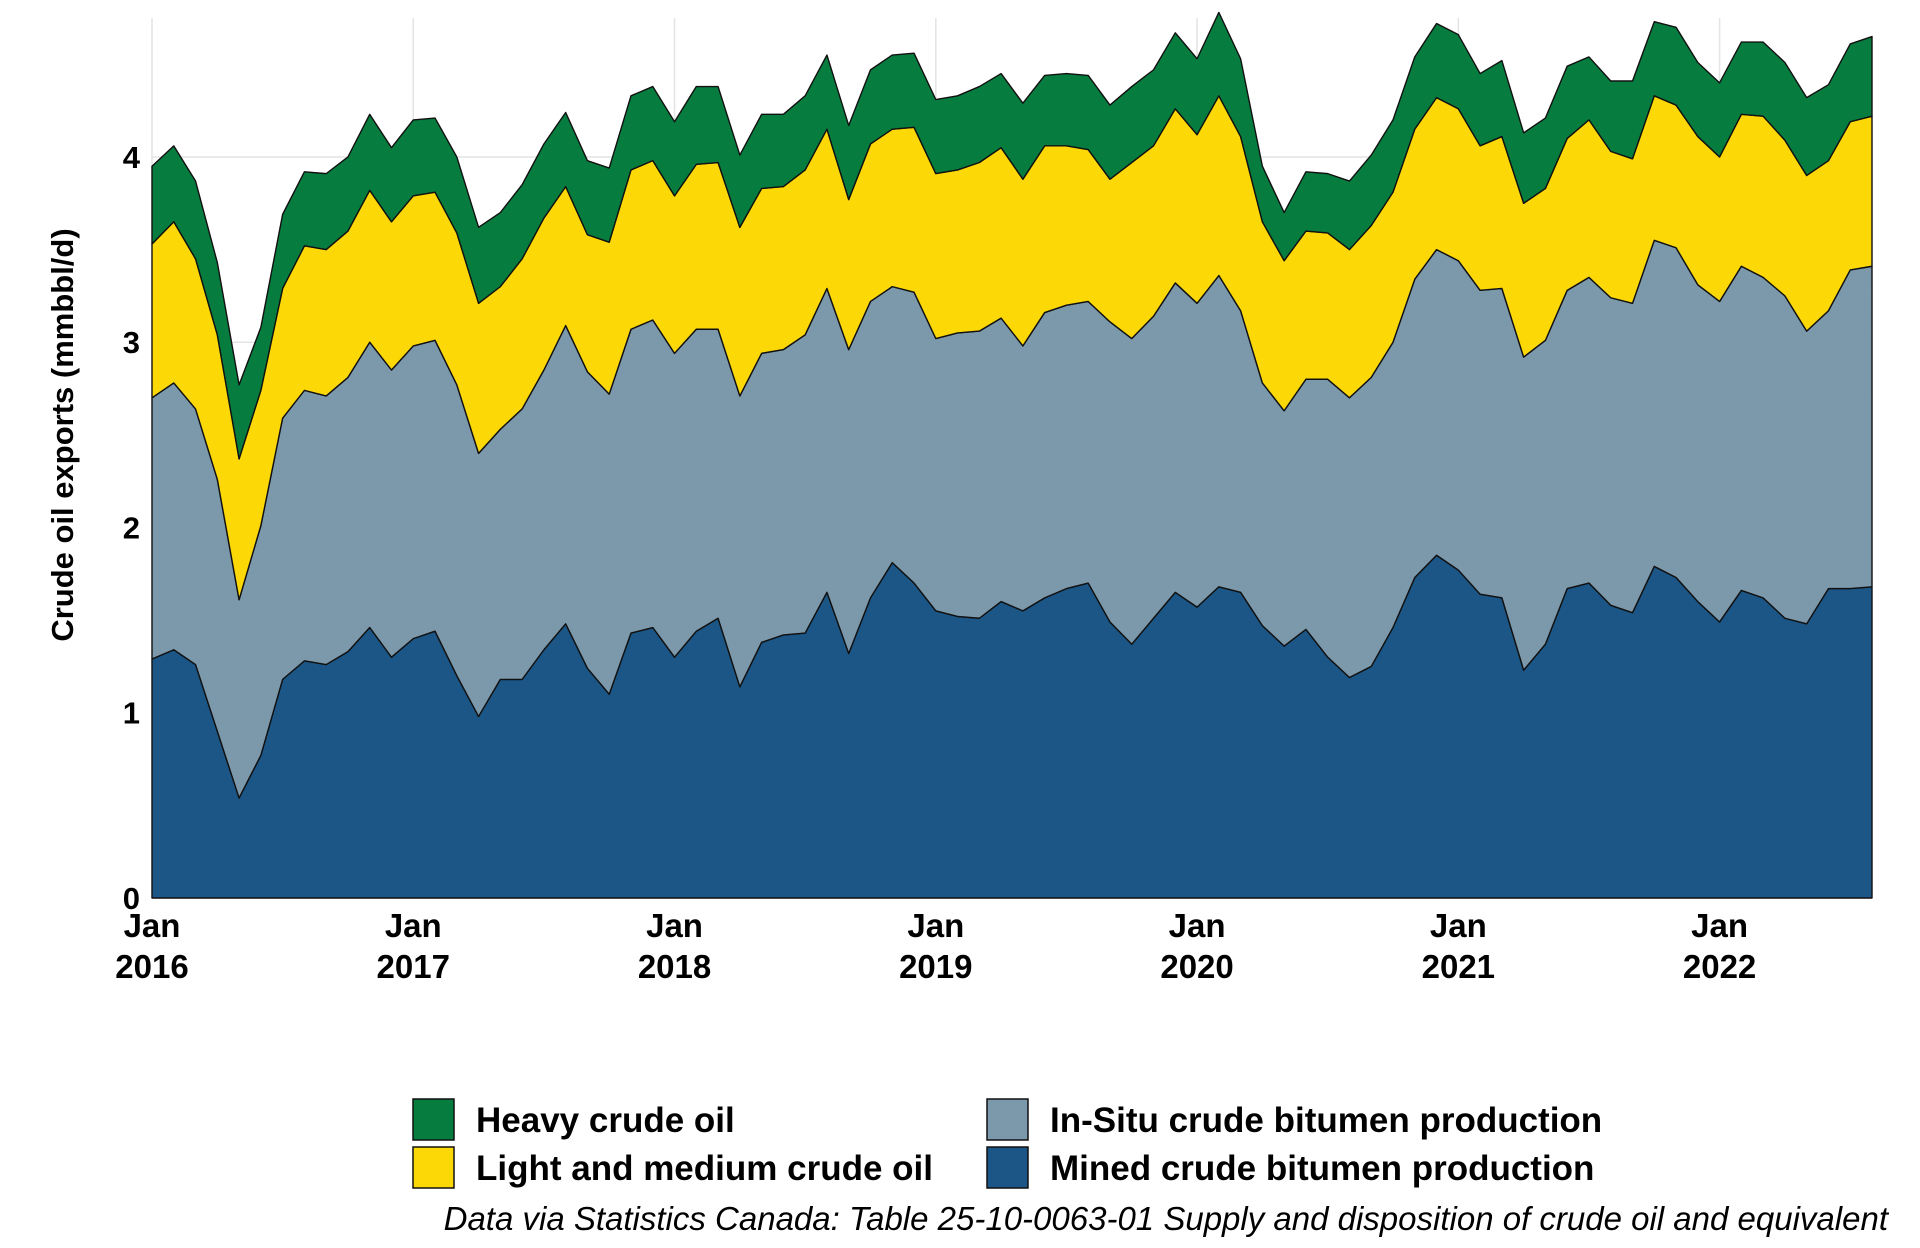 The width and height of the screenshot is (1920, 1248). I want to click on x-tick-label-year: 2017, so click(413, 966).